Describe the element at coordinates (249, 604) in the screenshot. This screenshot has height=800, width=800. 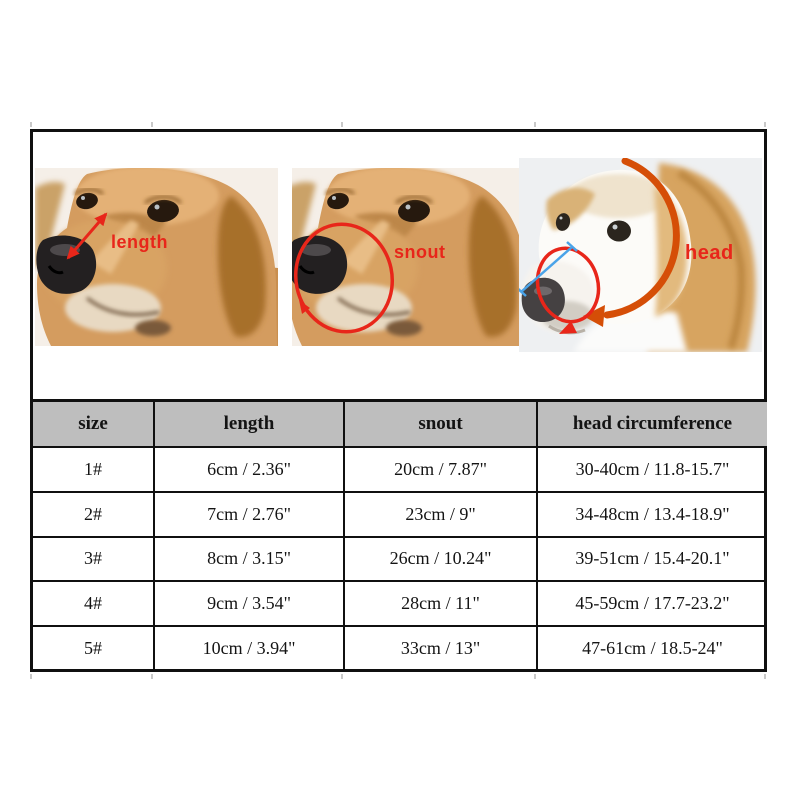
I see `cell-length: 9cm / 3.54"` at that location.